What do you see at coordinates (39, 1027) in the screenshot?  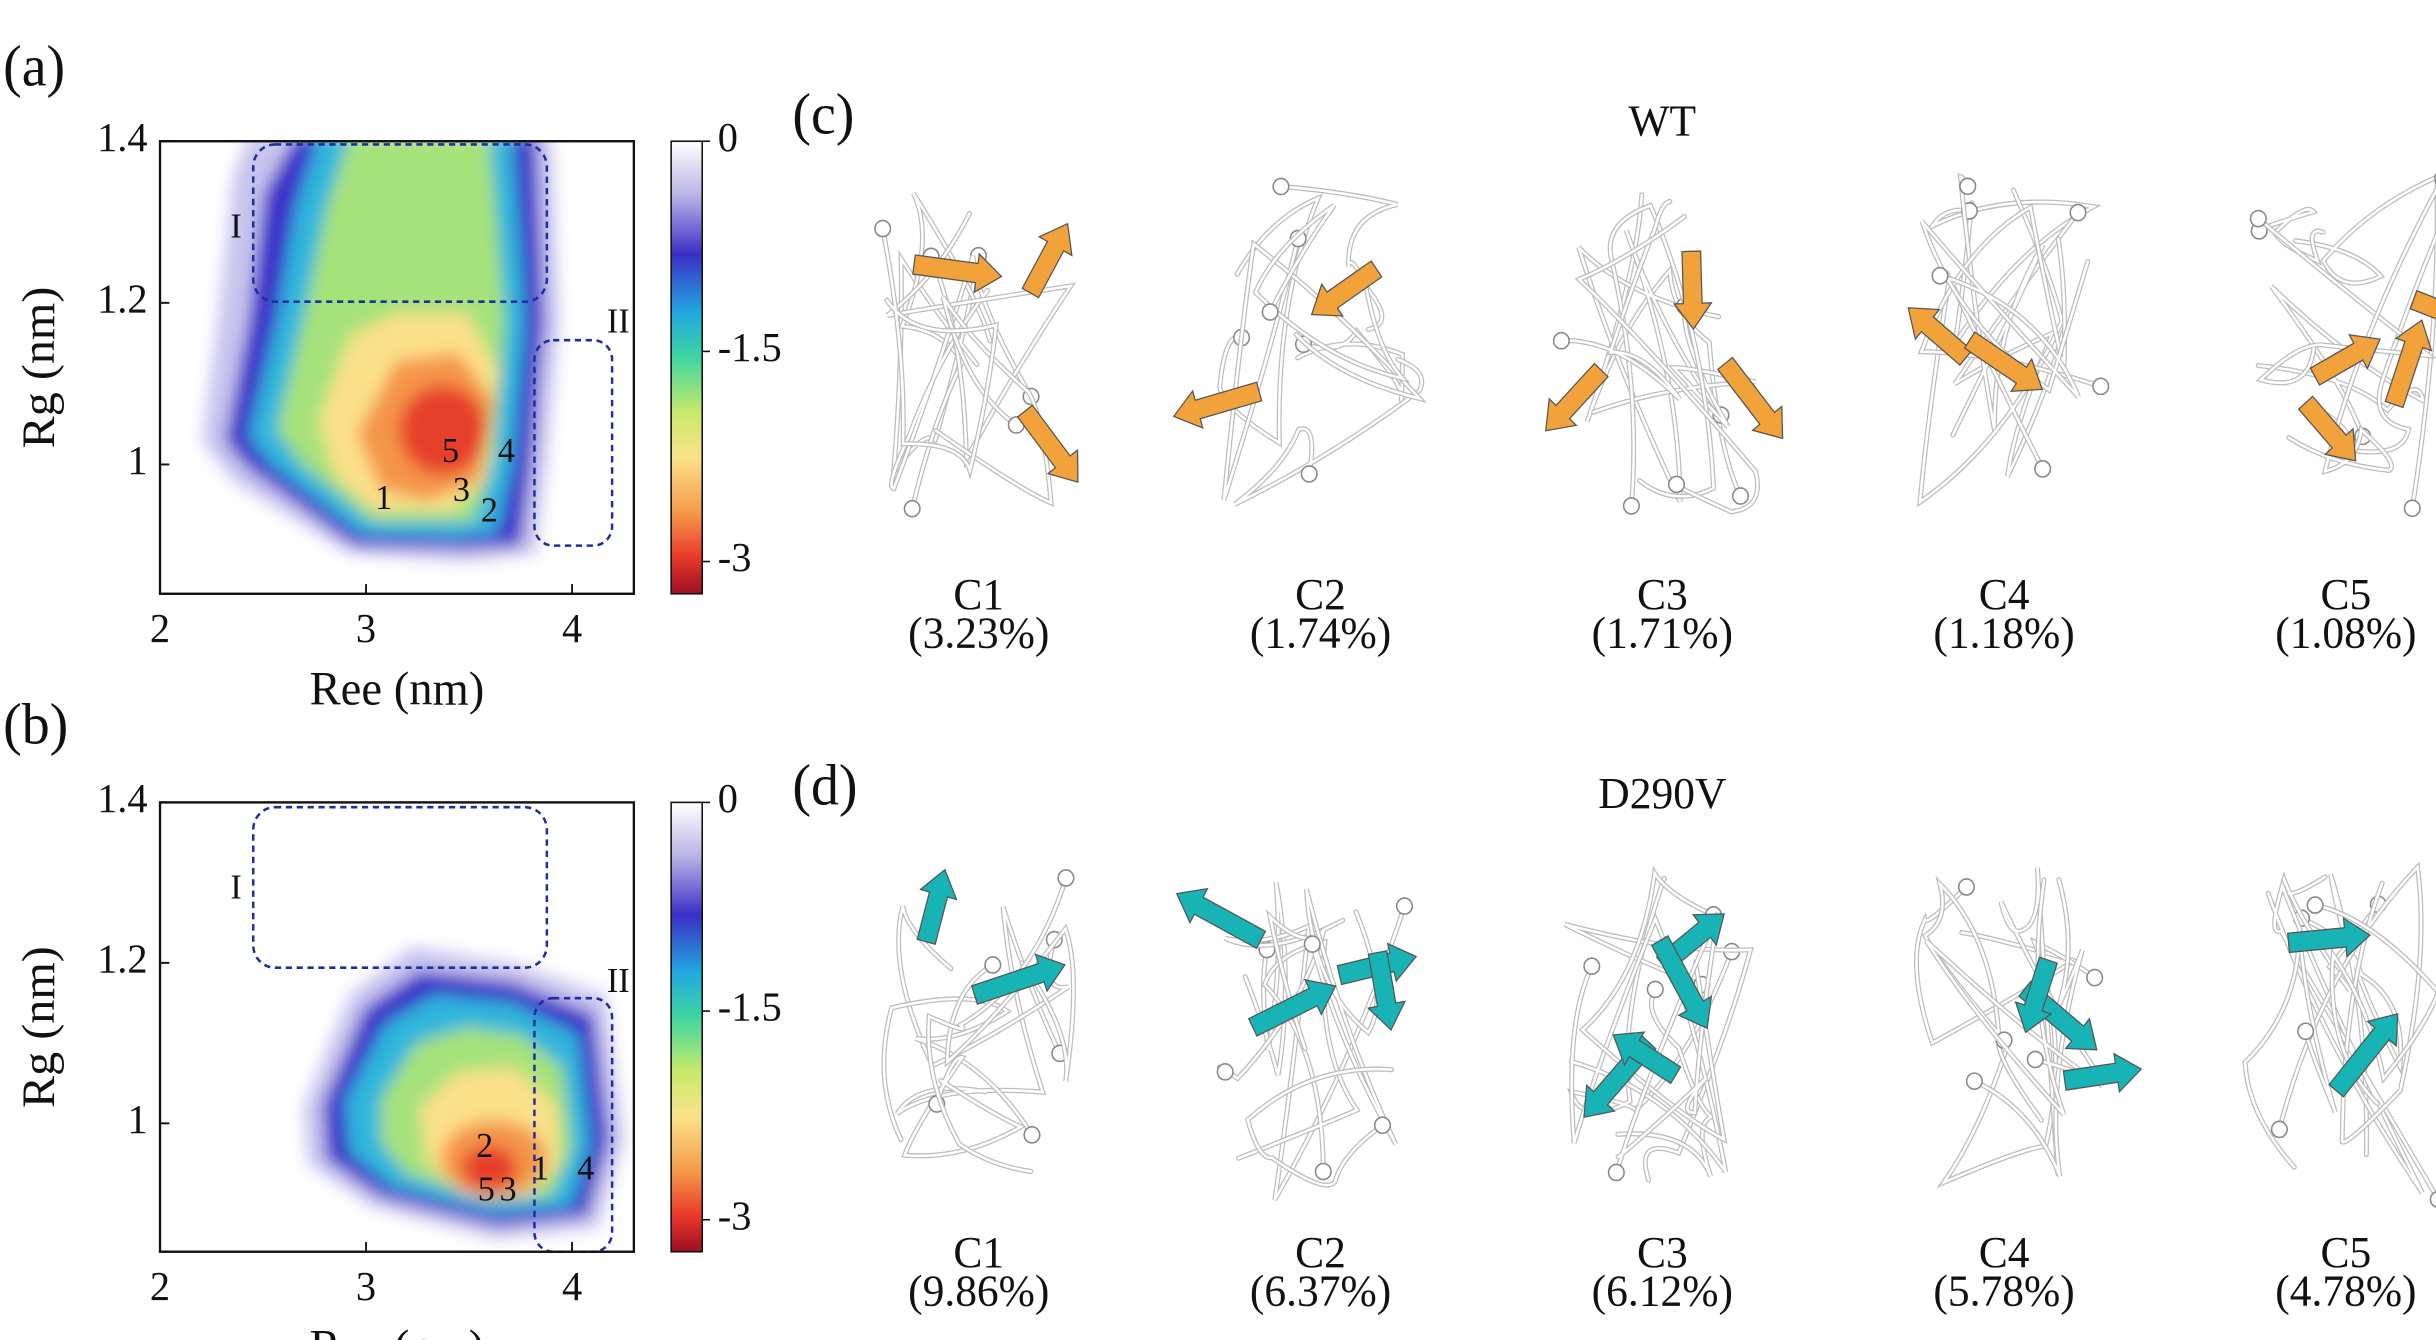 I see `y-axis-label: Rg (nm)` at bounding box center [39, 1027].